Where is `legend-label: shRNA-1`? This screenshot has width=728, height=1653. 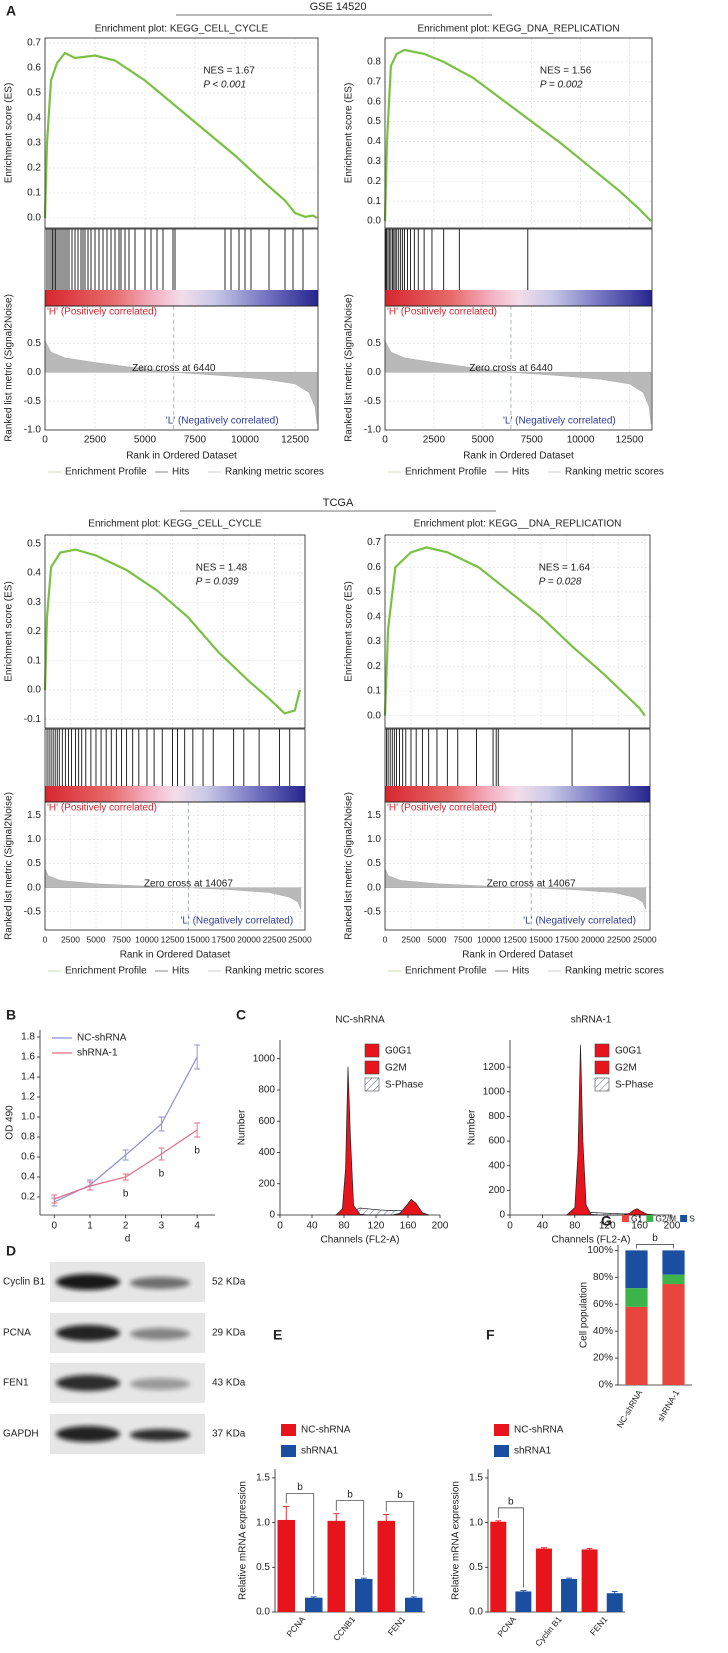 legend-label: shRNA-1 is located at coordinates (97, 1053).